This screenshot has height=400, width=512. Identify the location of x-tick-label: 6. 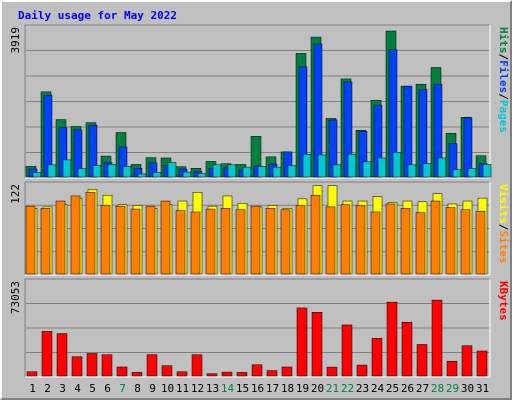
(107, 388).